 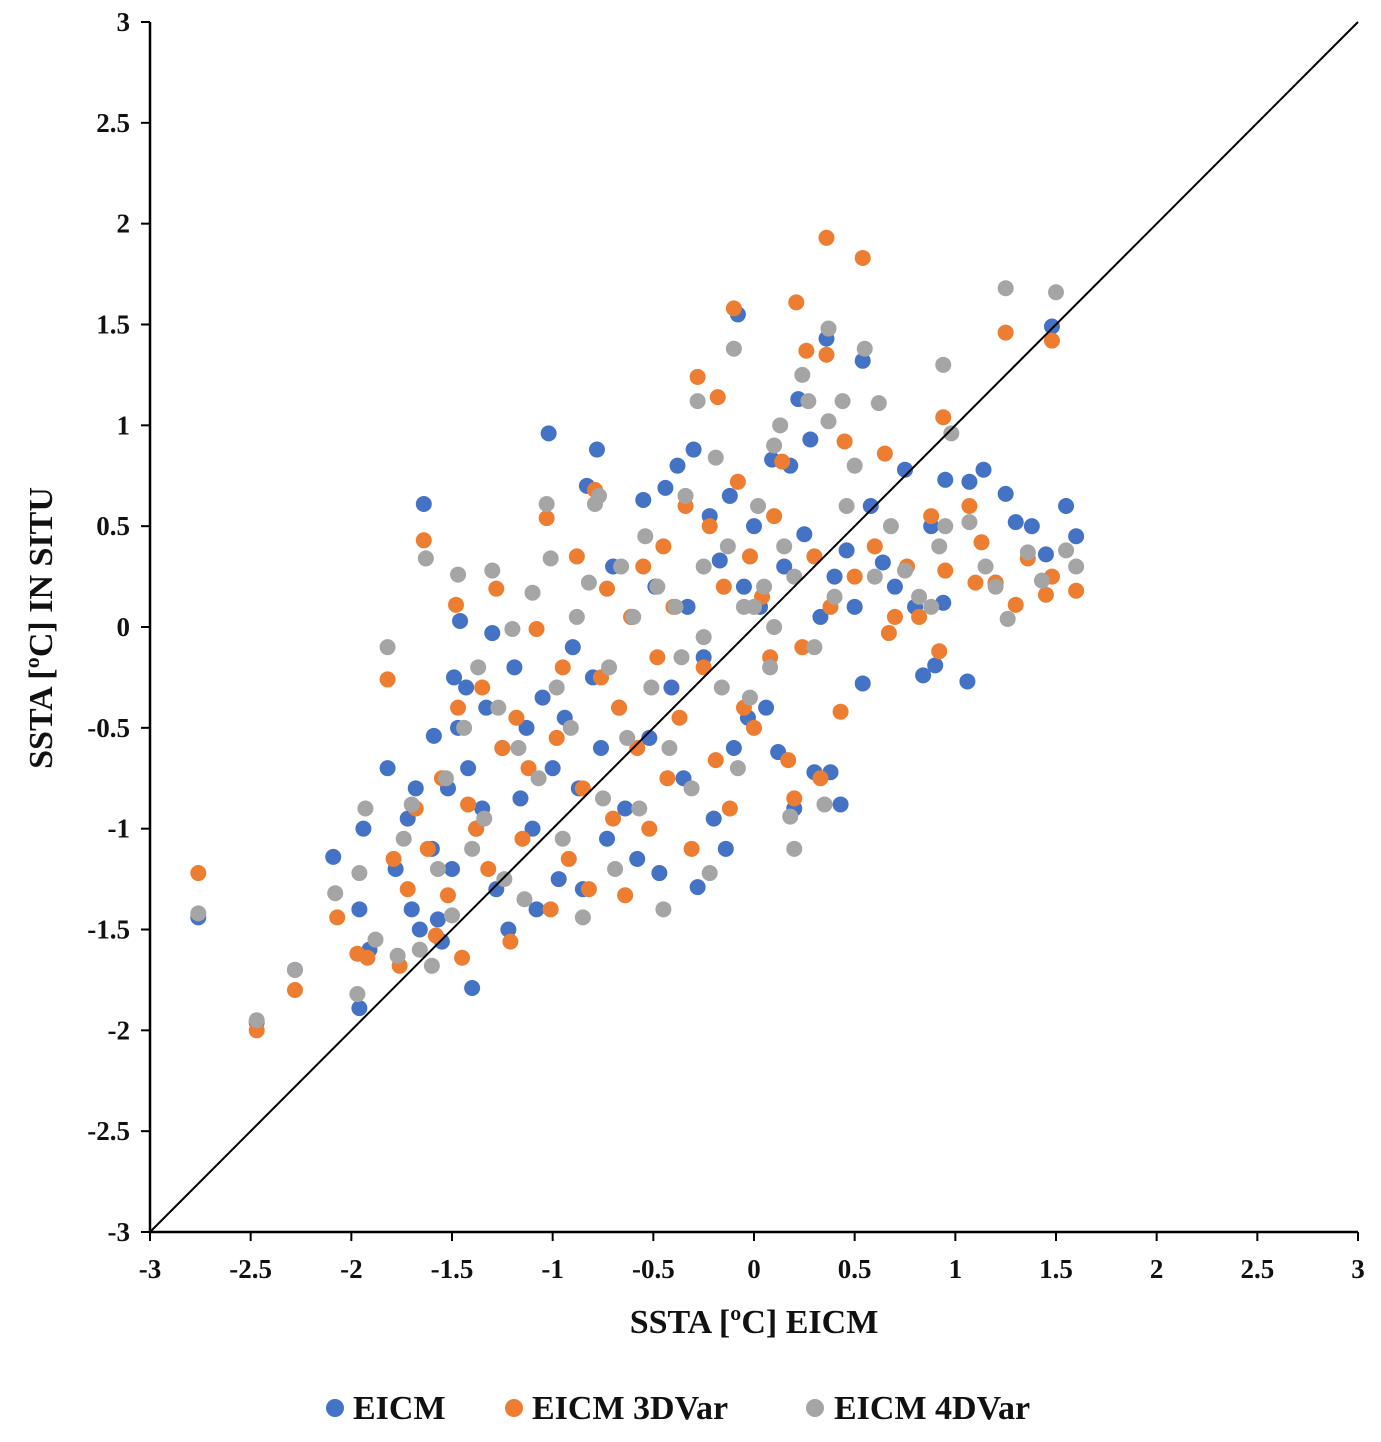 What do you see at coordinates (108, 728) in the screenshot?
I see `y-tick-label: -0.5` at bounding box center [108, 728].